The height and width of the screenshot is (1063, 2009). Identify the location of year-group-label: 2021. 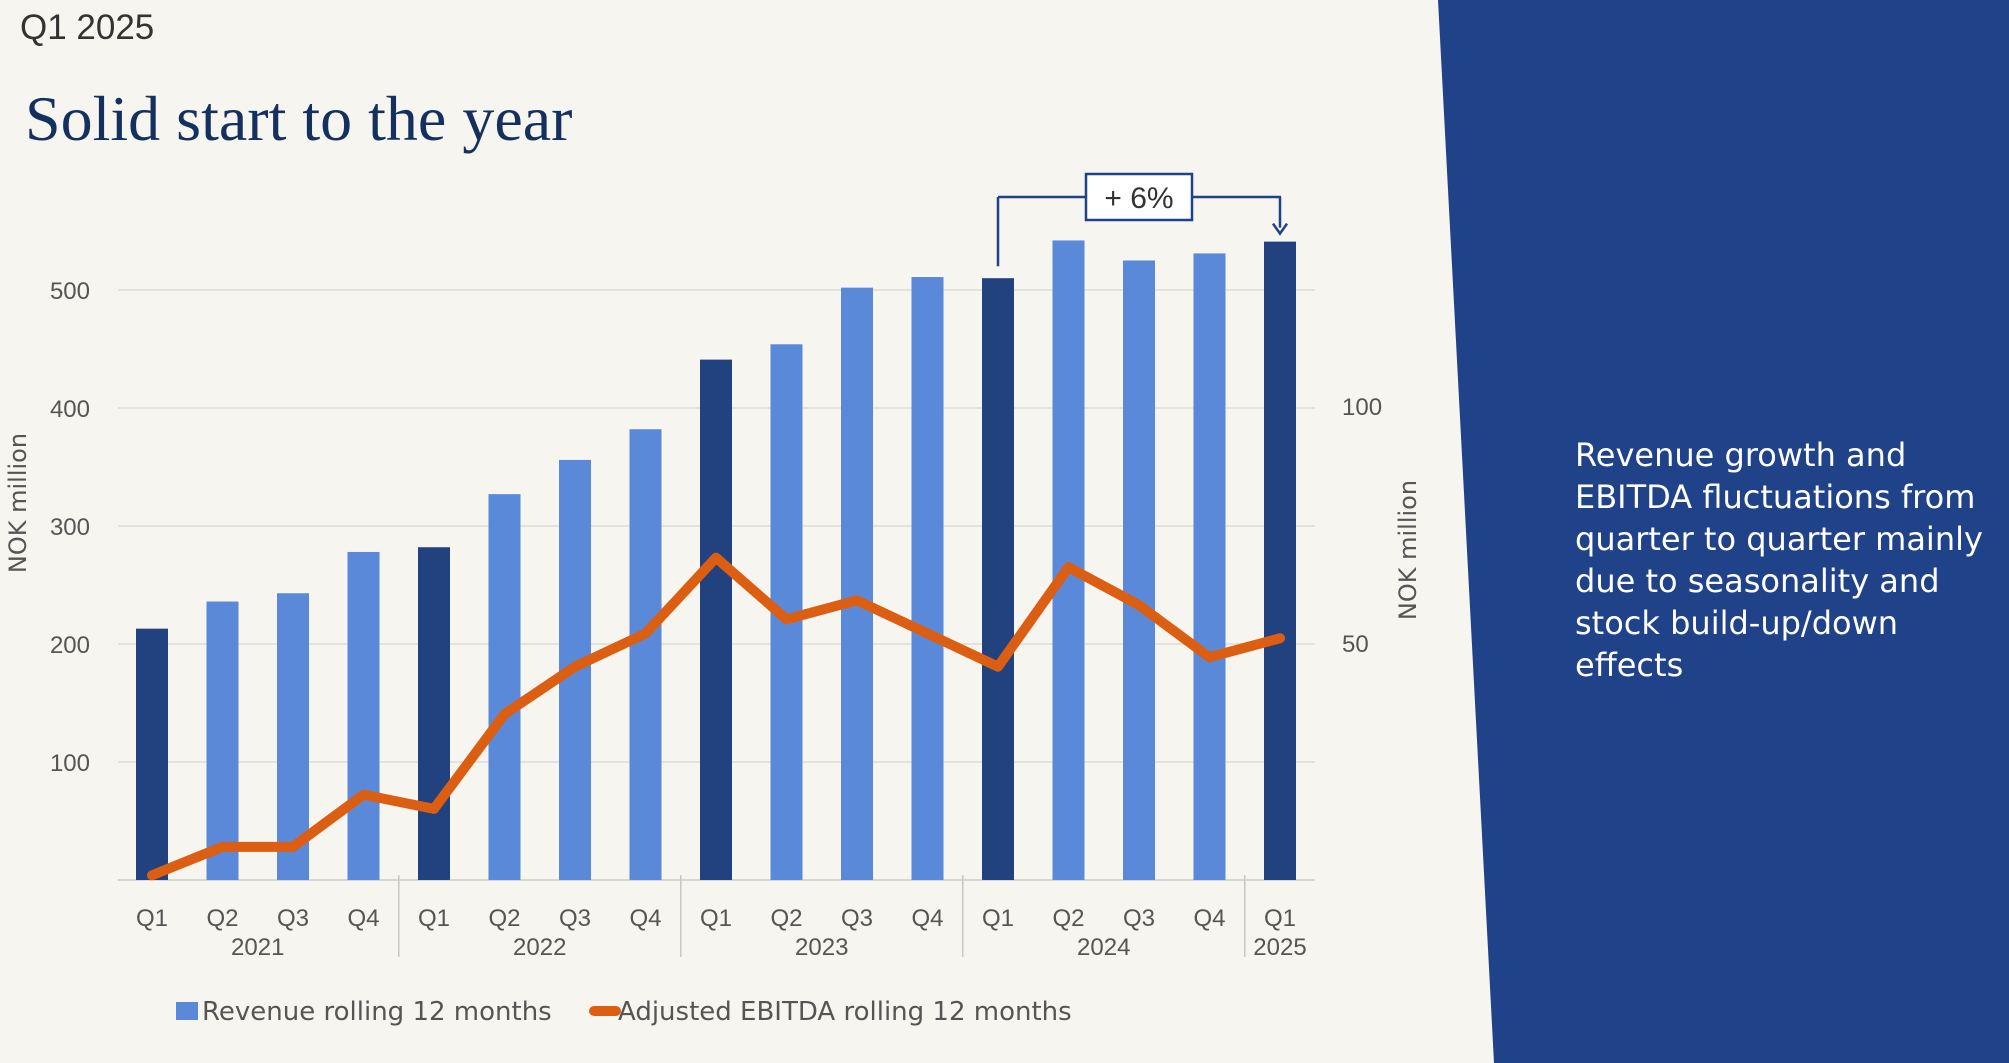
(257, 947).